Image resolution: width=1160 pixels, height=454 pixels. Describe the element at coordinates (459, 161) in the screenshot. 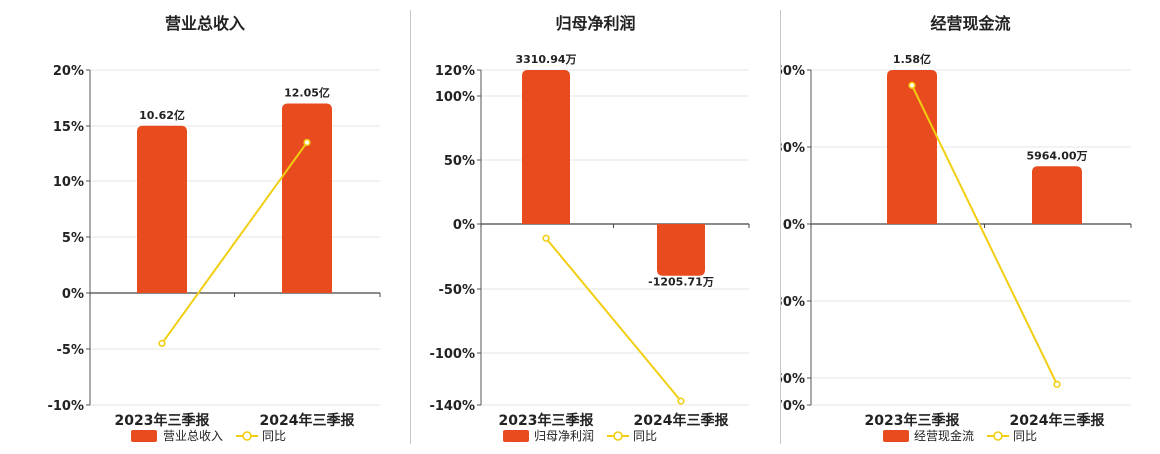

I see `y-tick-label: 50%` at that location.